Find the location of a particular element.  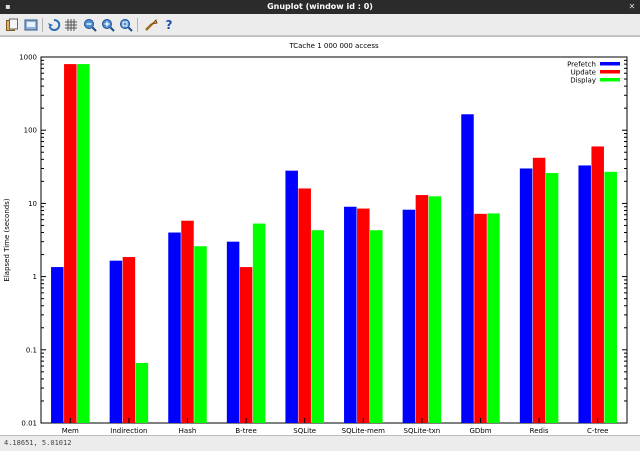

x-tick-label: Hash is located at coordinates (188, 431).